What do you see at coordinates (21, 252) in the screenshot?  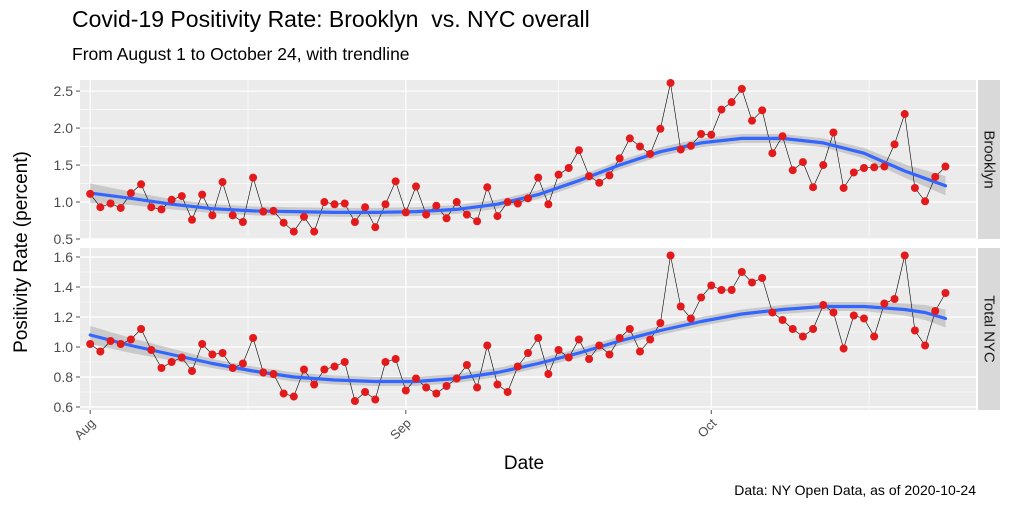 I see `y-axis-label: Positivity Rate (percent)` at bounding box center [21, 252].